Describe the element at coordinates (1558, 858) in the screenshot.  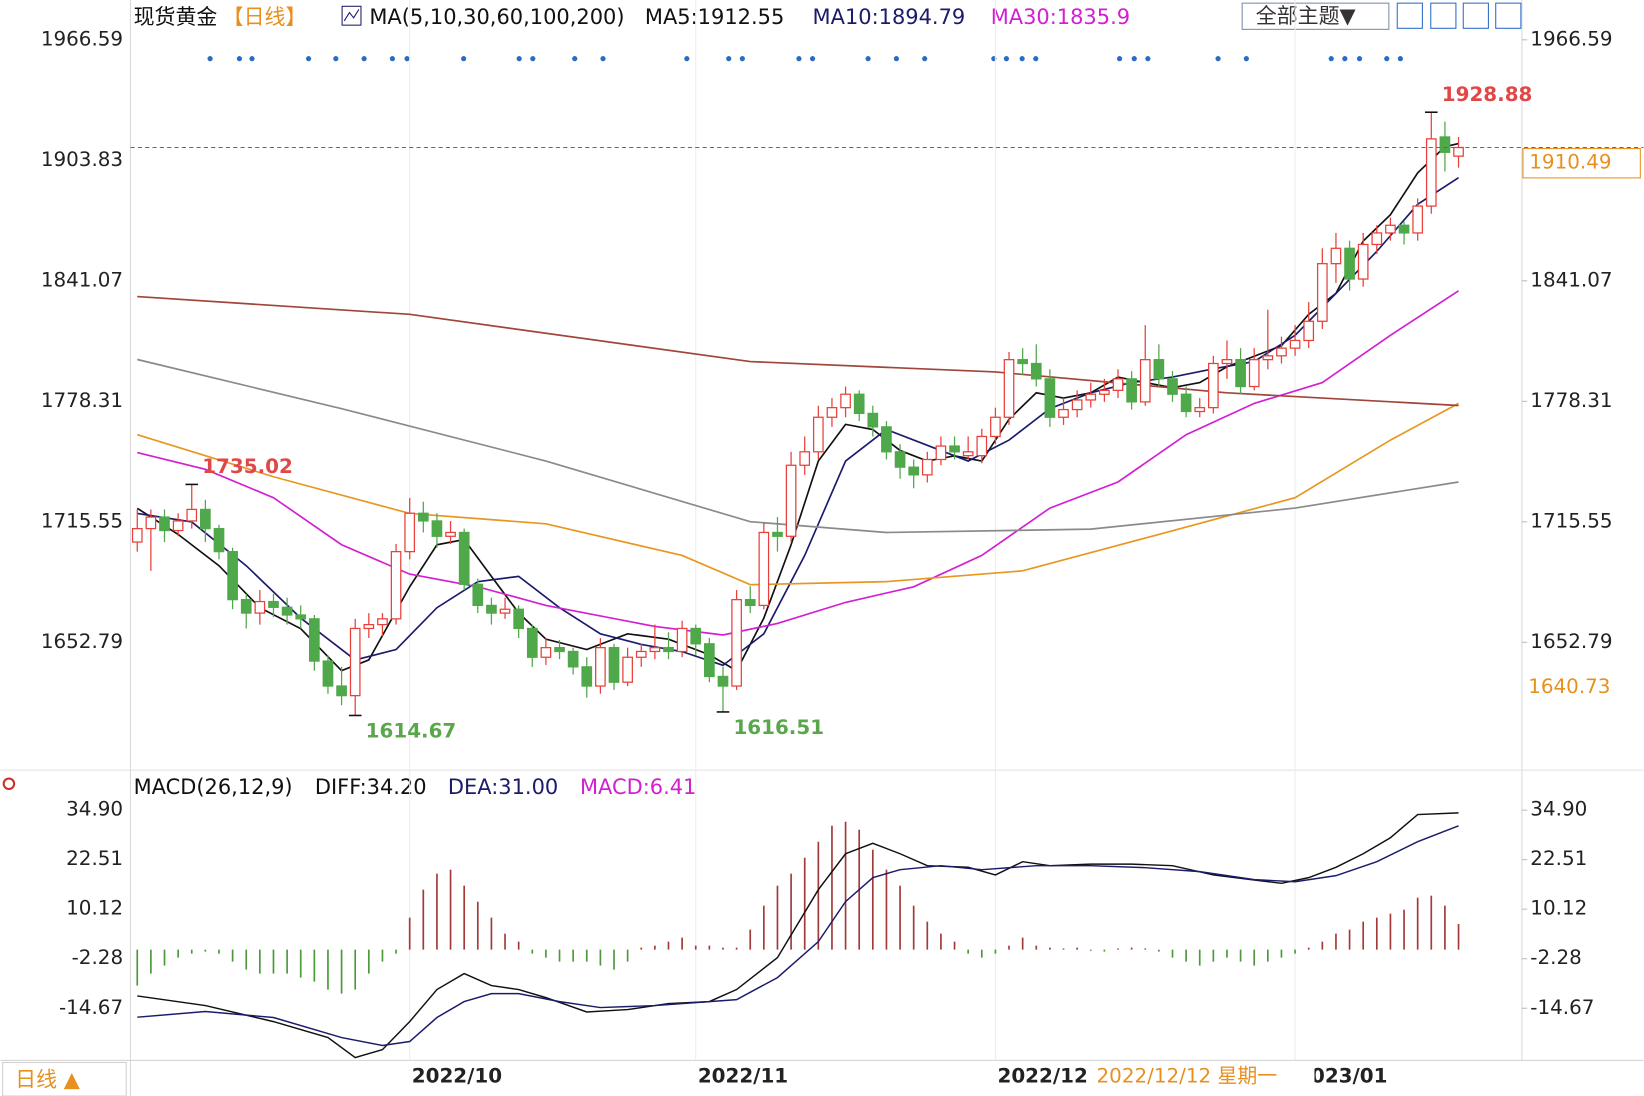
I see `y-tick-label: 22.51` at that location.